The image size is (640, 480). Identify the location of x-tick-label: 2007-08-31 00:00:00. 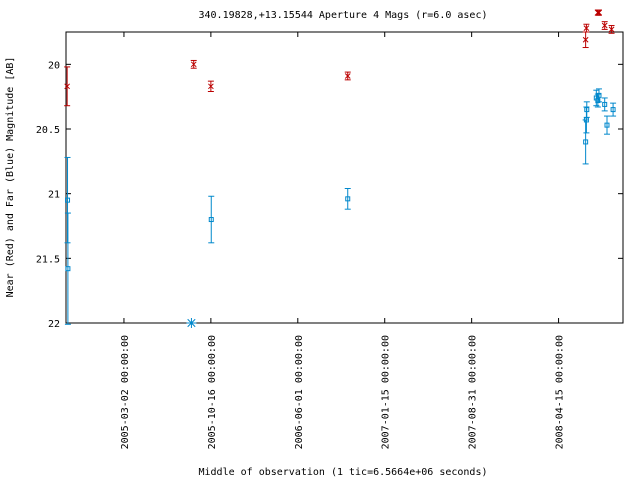
(473, 392).